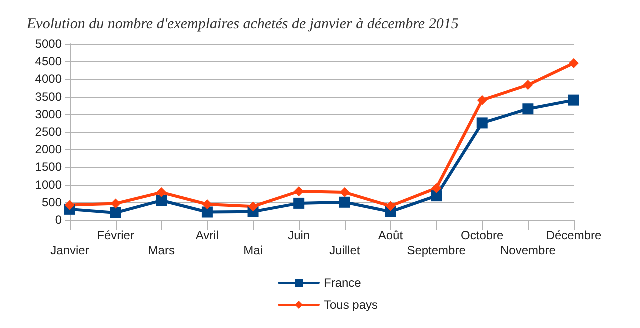 Image resolution: width=640 pixels, height=328 pixels. Describe the element at coordinates (48, 97) in the screenshot. I see `y-tick-label: 3500` at that location.